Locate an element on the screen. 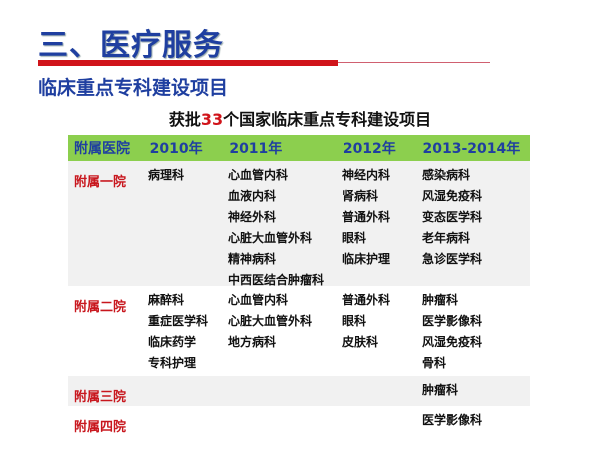 The image size is (600, 450). specialty-item: 重症医学科 is located at coordinates (178, 321).